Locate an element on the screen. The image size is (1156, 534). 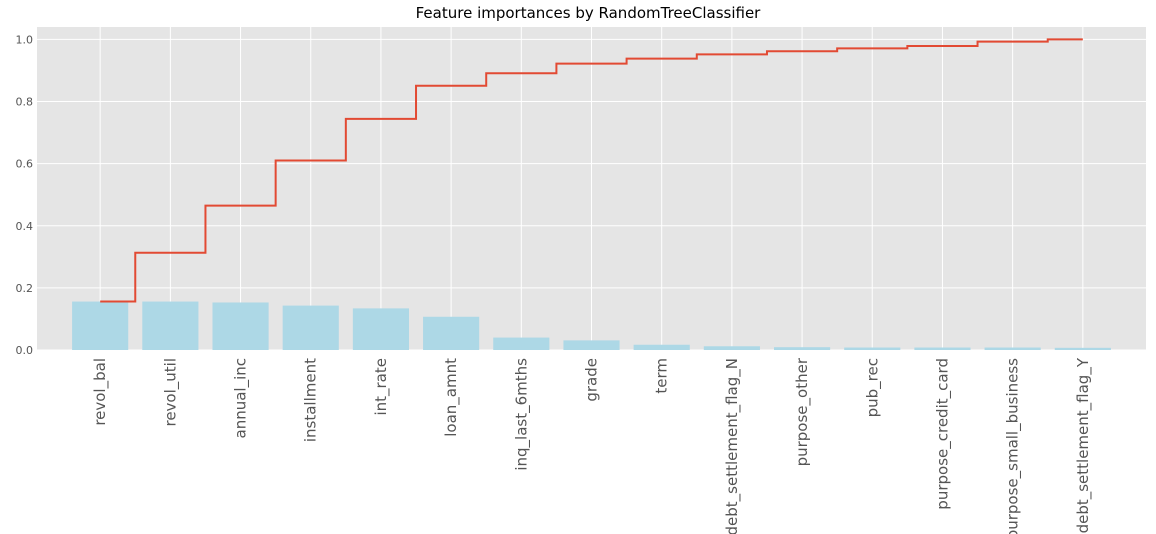
bar-revol_bal is located at coordinates (100, 325).